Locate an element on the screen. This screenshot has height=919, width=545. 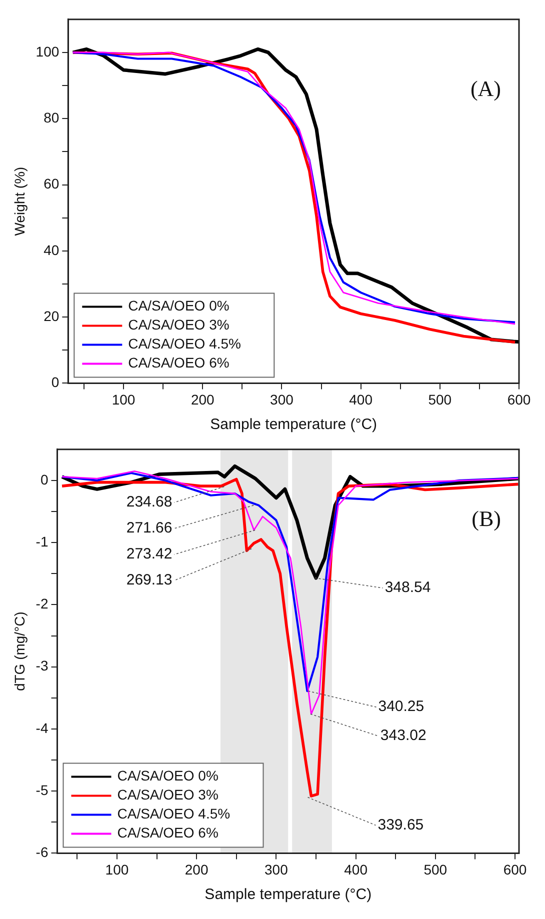
y-axis-title: dTG (mg/°C) is located at coordinates (19, 652).